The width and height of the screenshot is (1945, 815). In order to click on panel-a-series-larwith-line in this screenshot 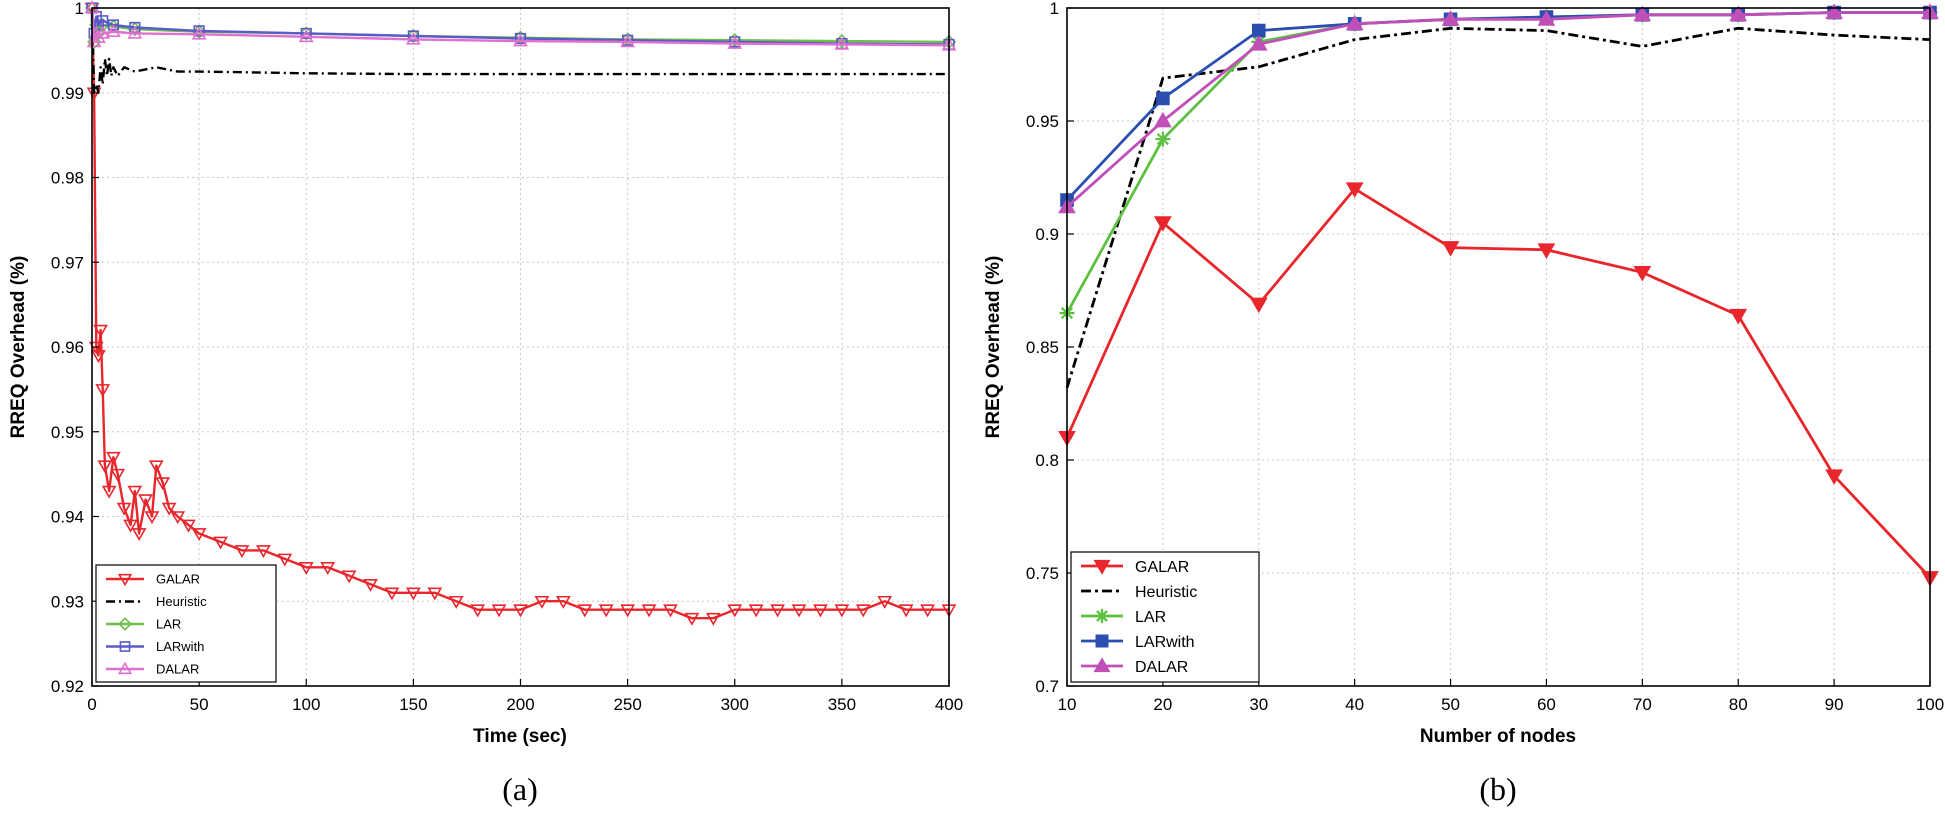, I will do `click(520, 26)`.